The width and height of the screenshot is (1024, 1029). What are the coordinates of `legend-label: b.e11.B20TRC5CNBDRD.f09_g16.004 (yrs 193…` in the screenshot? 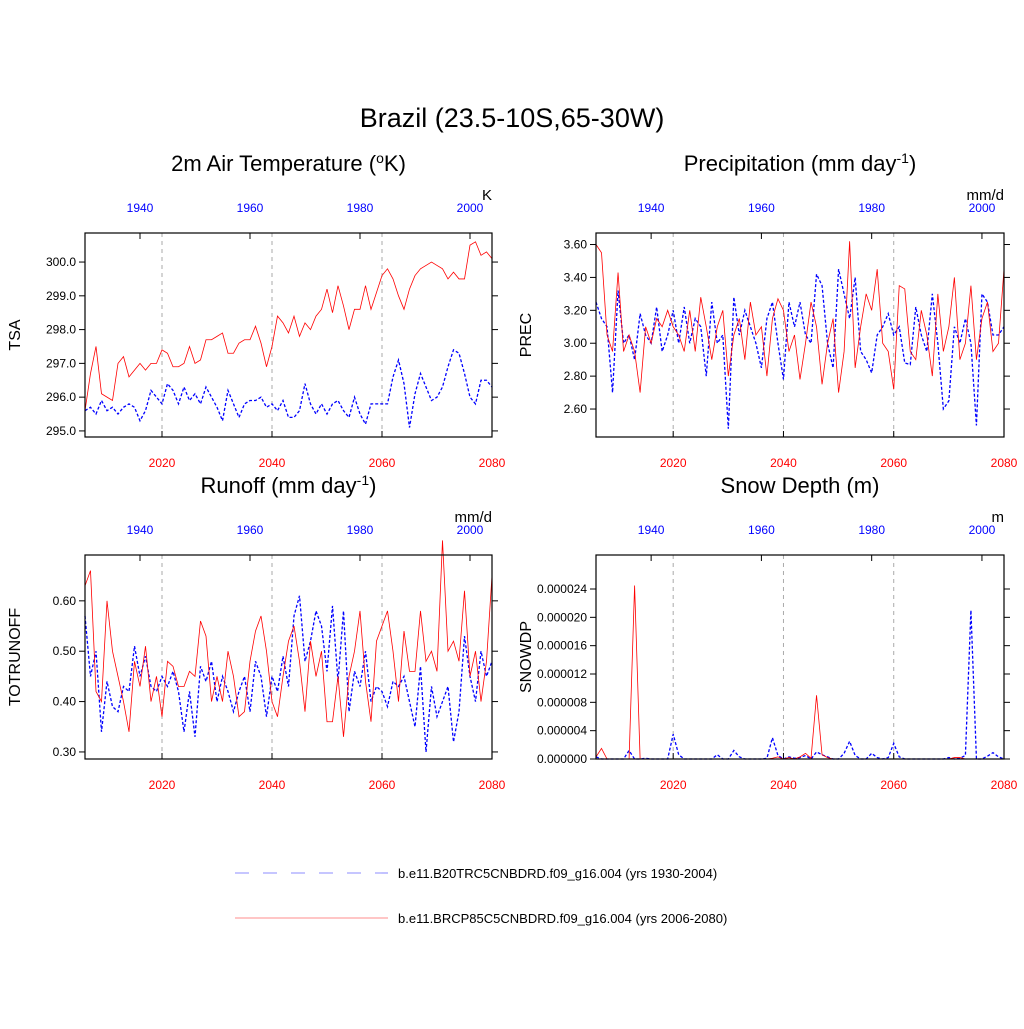 It's located at (557, 873).